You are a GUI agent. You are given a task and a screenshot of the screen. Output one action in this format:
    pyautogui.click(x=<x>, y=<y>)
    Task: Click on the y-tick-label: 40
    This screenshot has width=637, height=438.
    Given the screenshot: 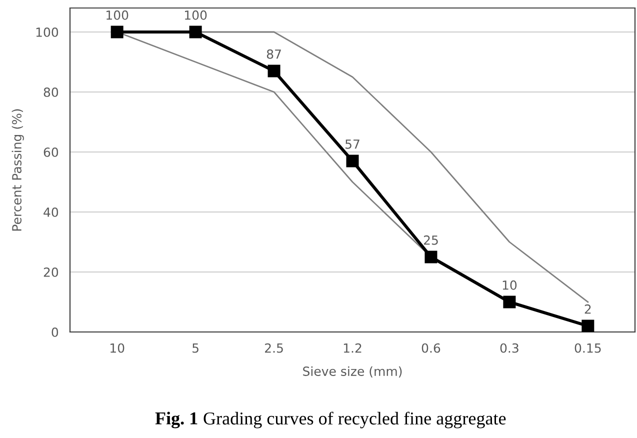 What is the action you would take?
    pyautogui.click(x=51, y=212)
    